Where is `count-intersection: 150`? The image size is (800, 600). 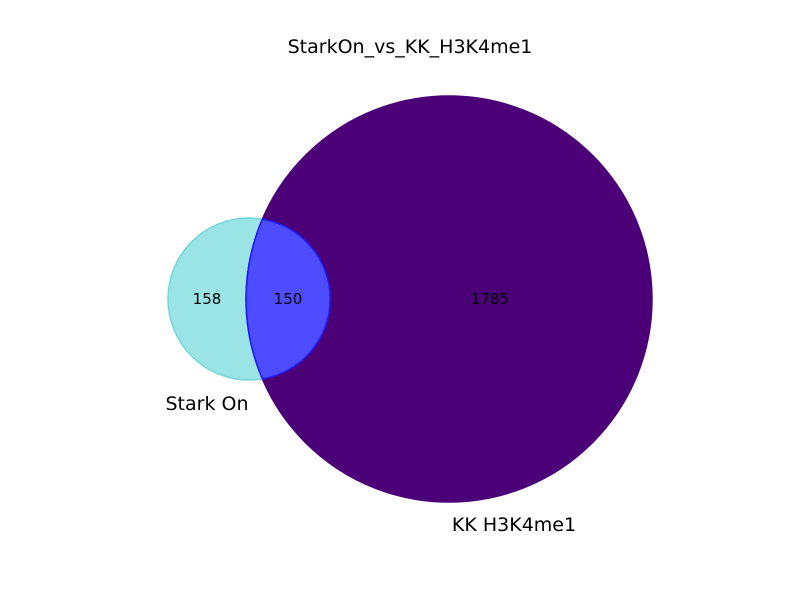 count-intersection: 150 is located at coordinates (288, 299).